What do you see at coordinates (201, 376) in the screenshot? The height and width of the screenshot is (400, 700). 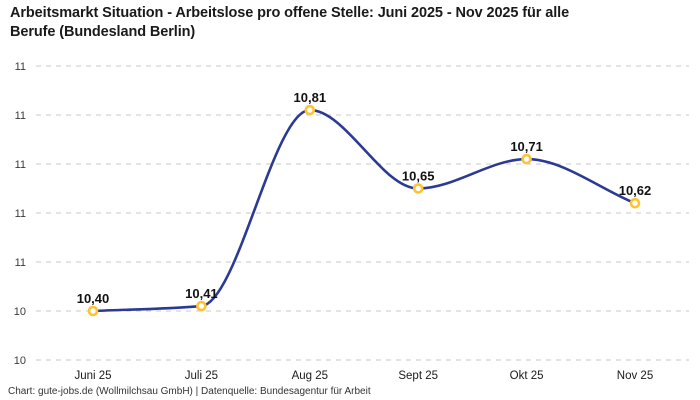 I see `x-axis-tick-label: Juli 25` at bounding box center [201, 376].